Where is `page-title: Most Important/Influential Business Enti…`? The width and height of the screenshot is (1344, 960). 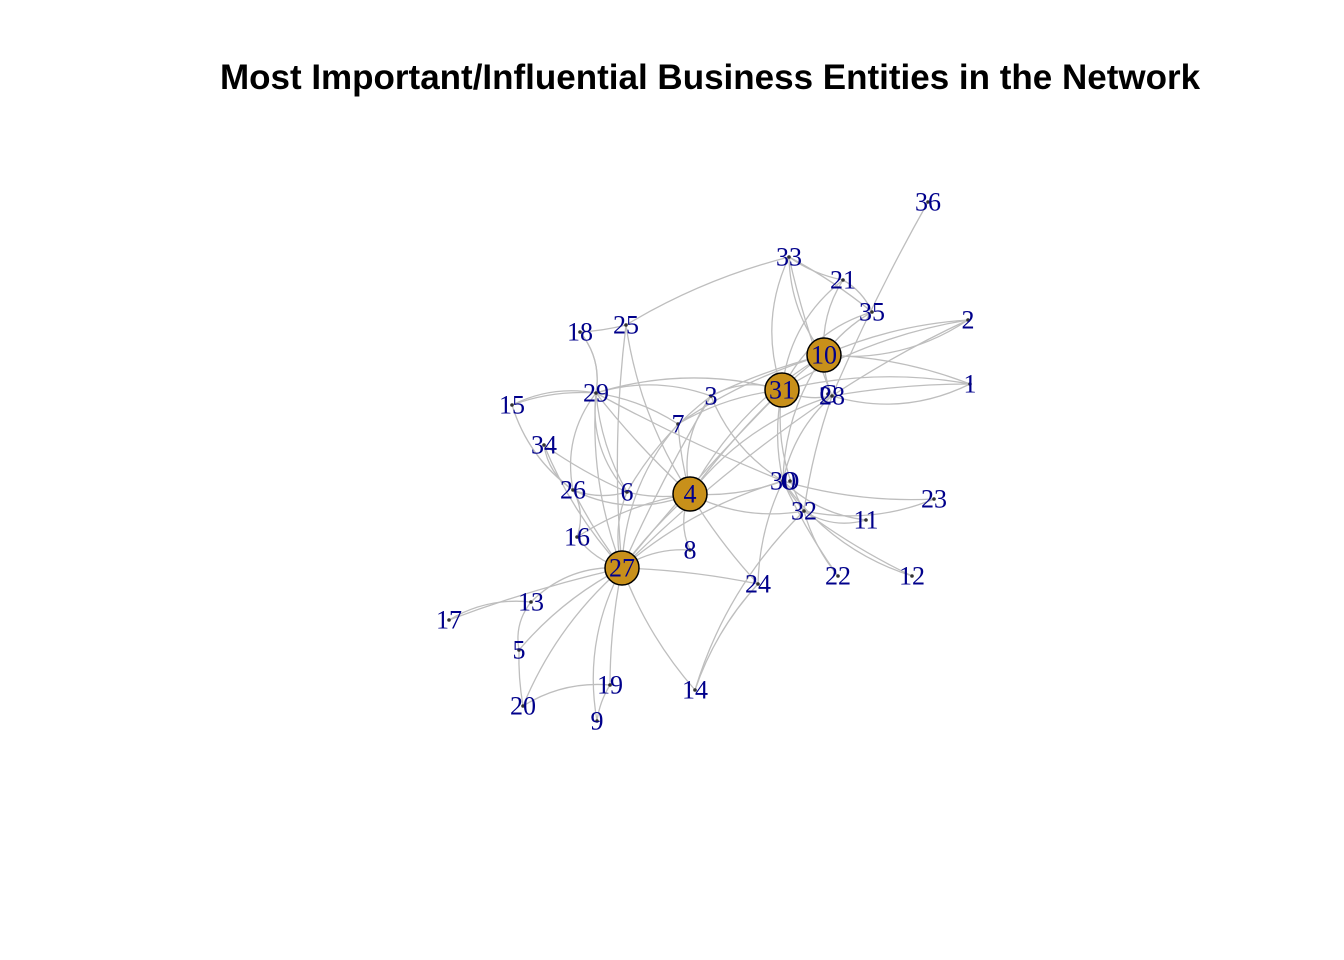
page-title: Most Important/Influential Business Enti… is located at coordinates (710, 77).